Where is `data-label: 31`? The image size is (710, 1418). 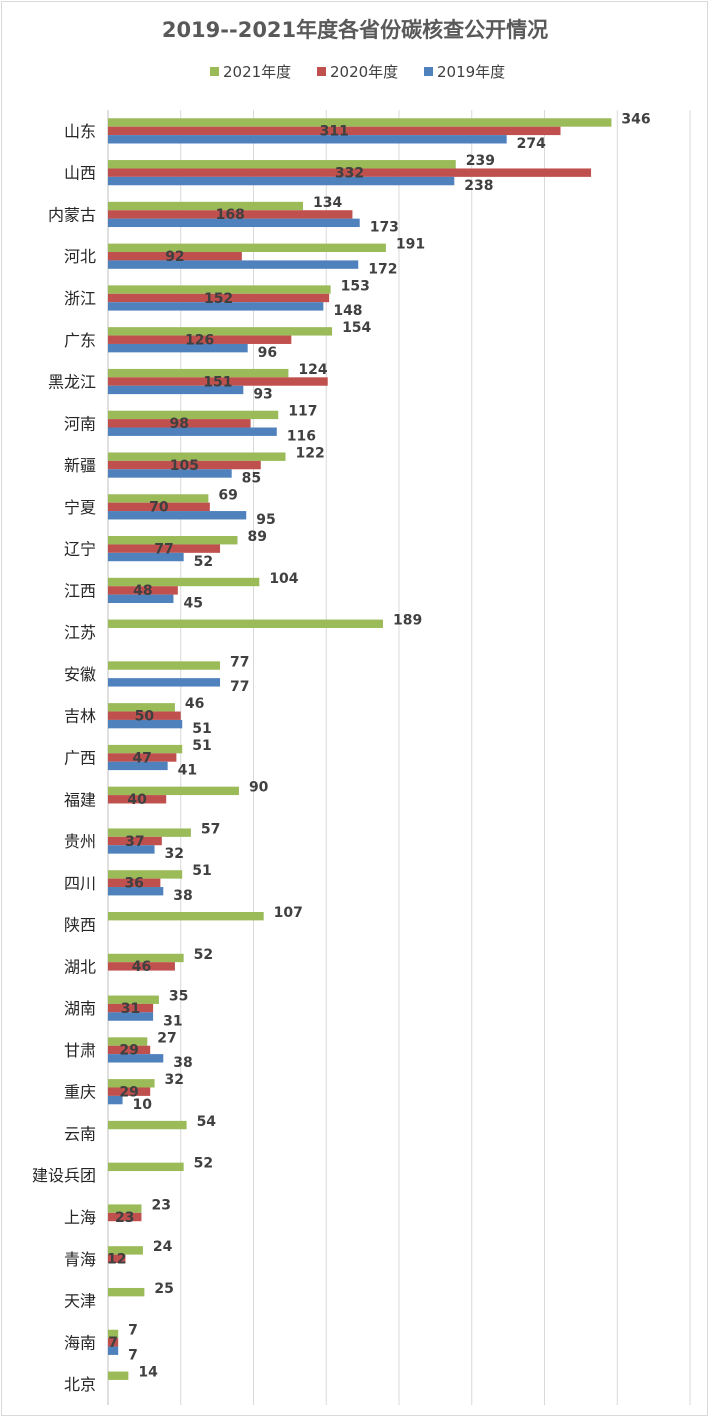
data-label: 31 is located at coordinates (172, 1021).